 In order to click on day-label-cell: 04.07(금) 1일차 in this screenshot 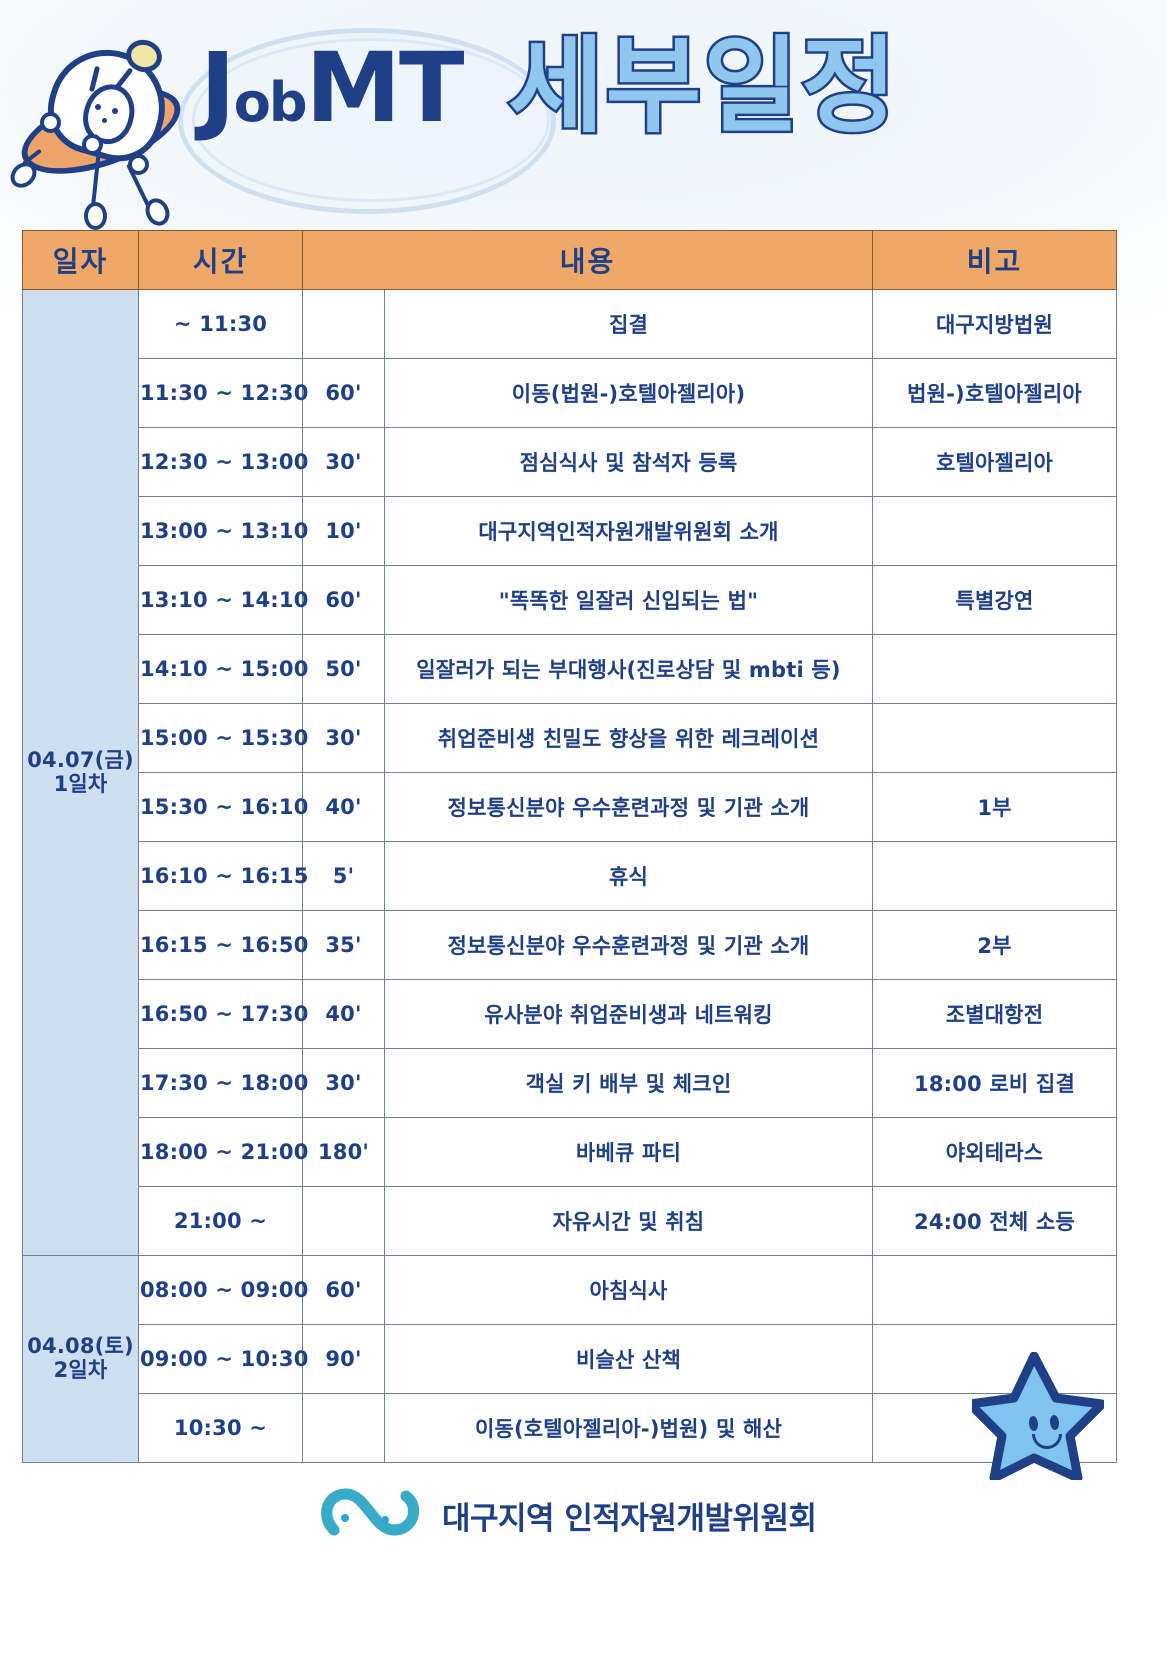, I will do `click(80, 772)`.